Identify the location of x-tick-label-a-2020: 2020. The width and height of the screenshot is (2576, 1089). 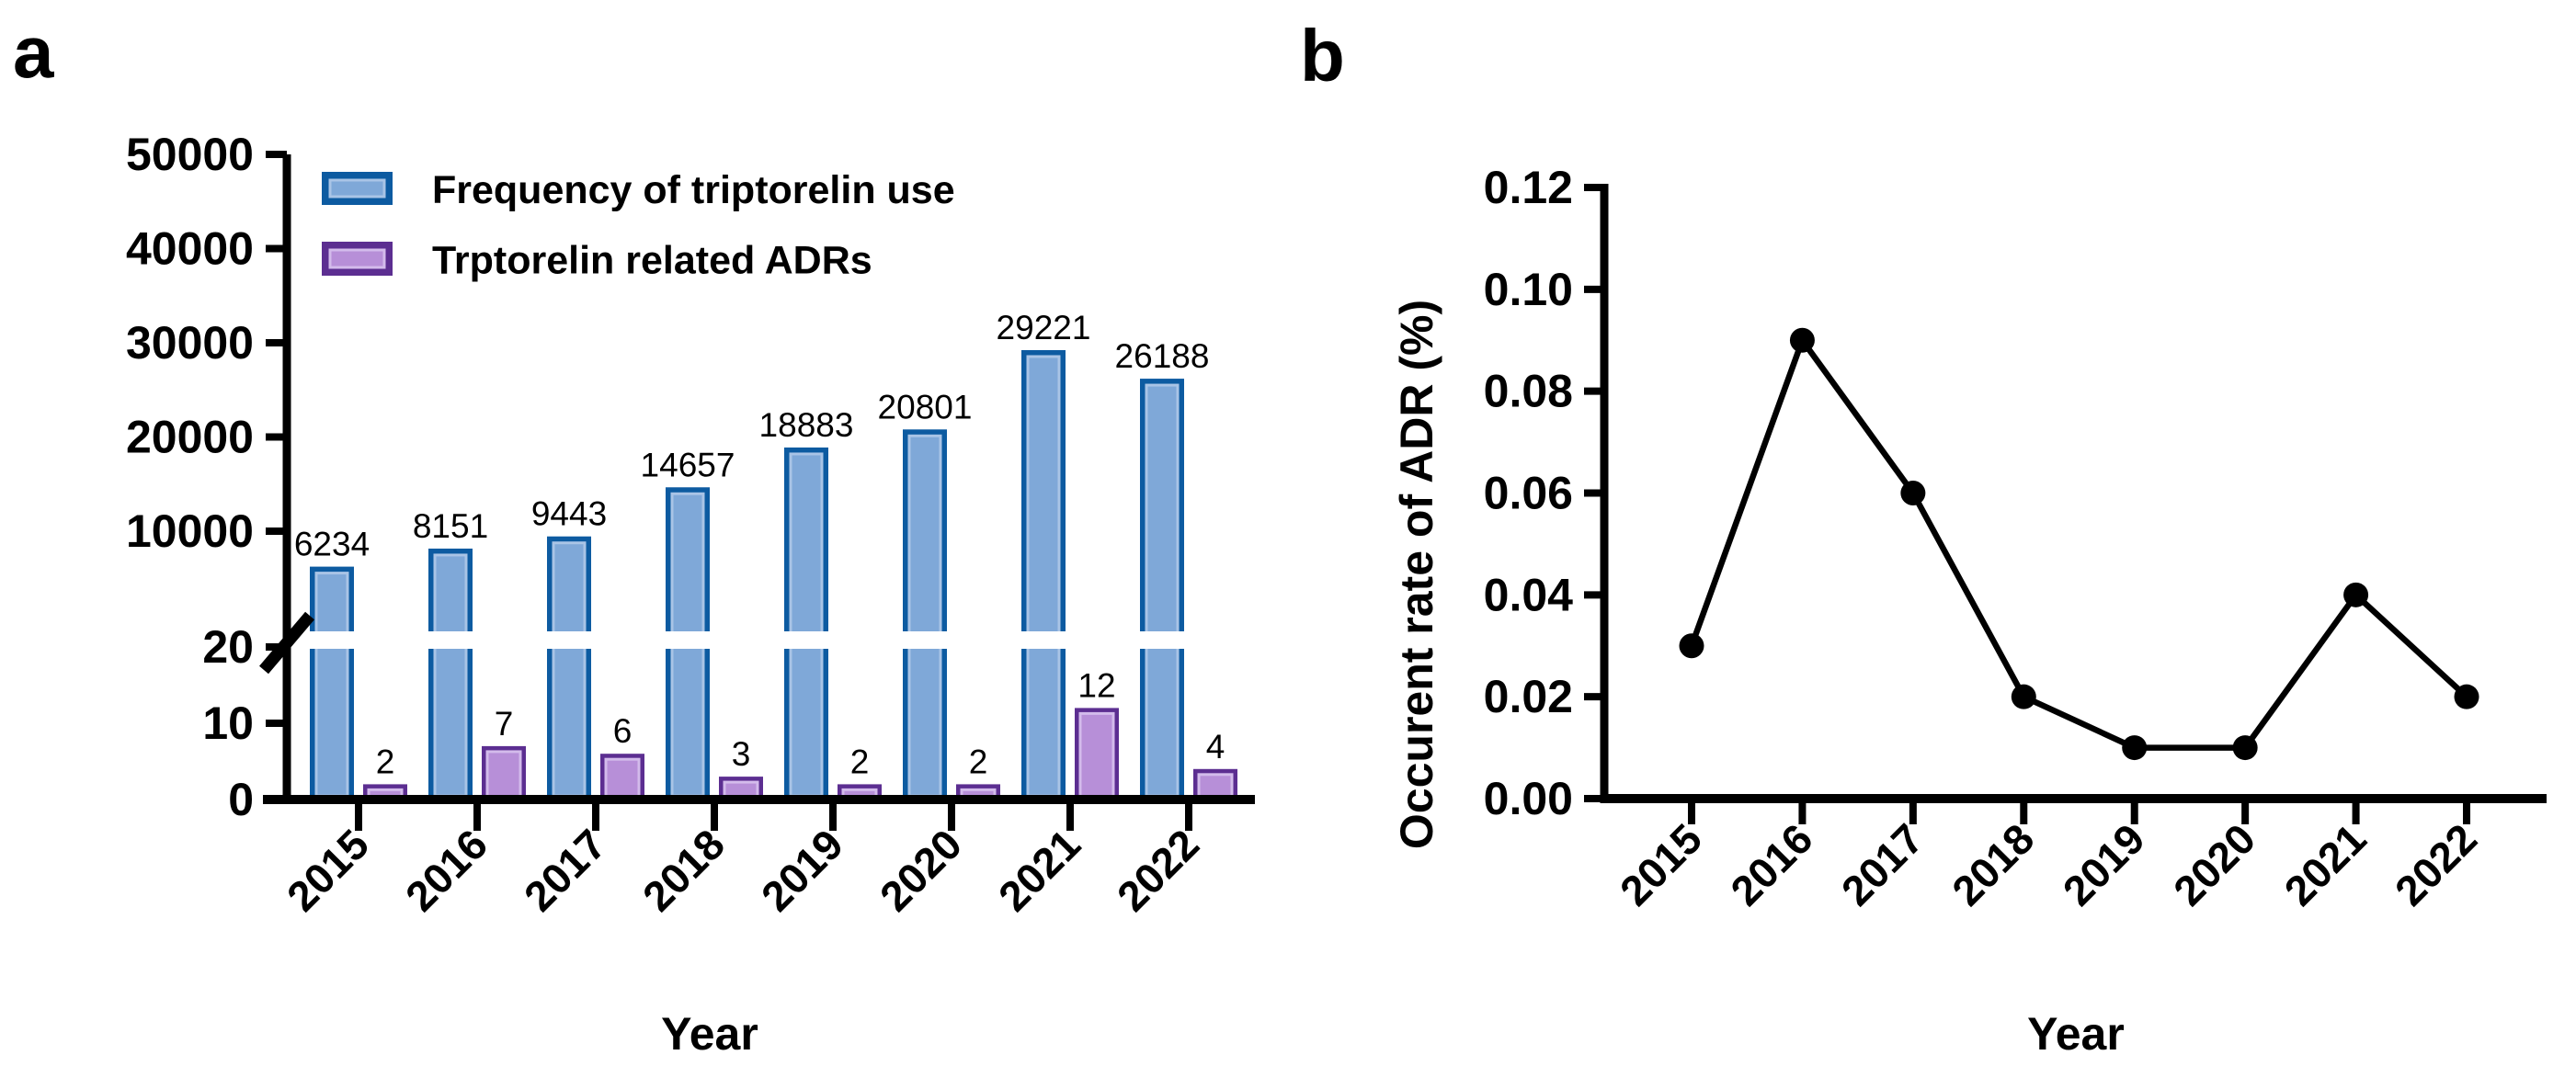
(921, 870).